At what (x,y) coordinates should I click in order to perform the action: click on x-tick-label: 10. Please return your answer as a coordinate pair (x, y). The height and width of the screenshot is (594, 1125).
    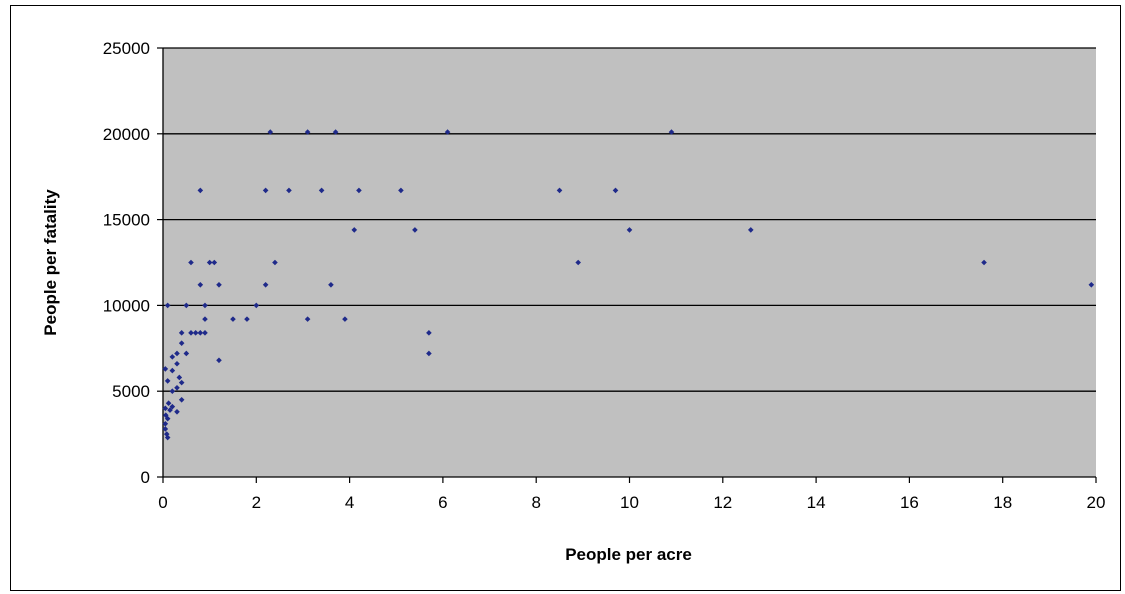
    Looking at the image, I should click on (629, 502).